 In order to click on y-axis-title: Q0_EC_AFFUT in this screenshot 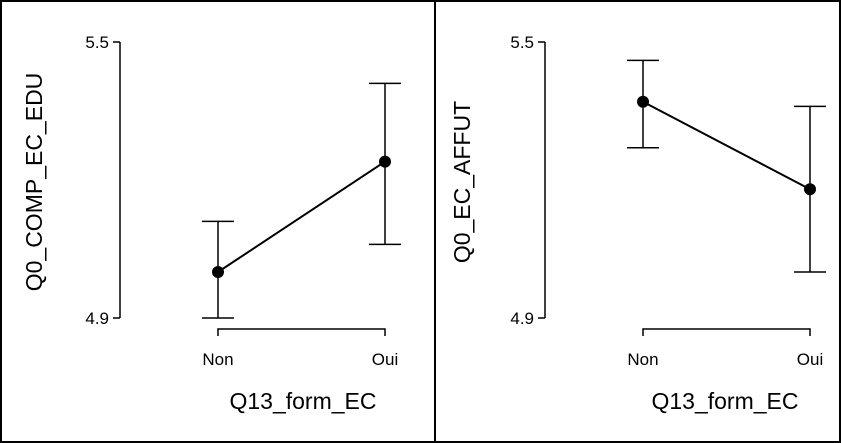, I will do `click(462, 182)`.